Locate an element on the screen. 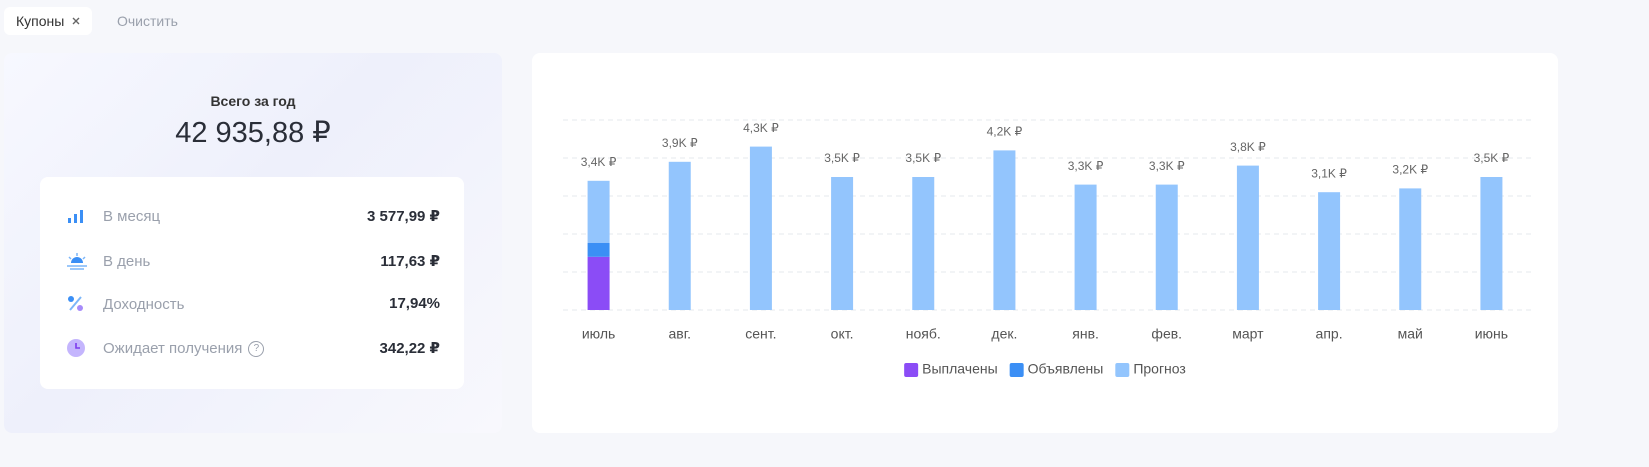 The width and height of the screenshot is (1649, 467). row: В месяц 3 577,99 ₽ is located at coordinates (252, 216).